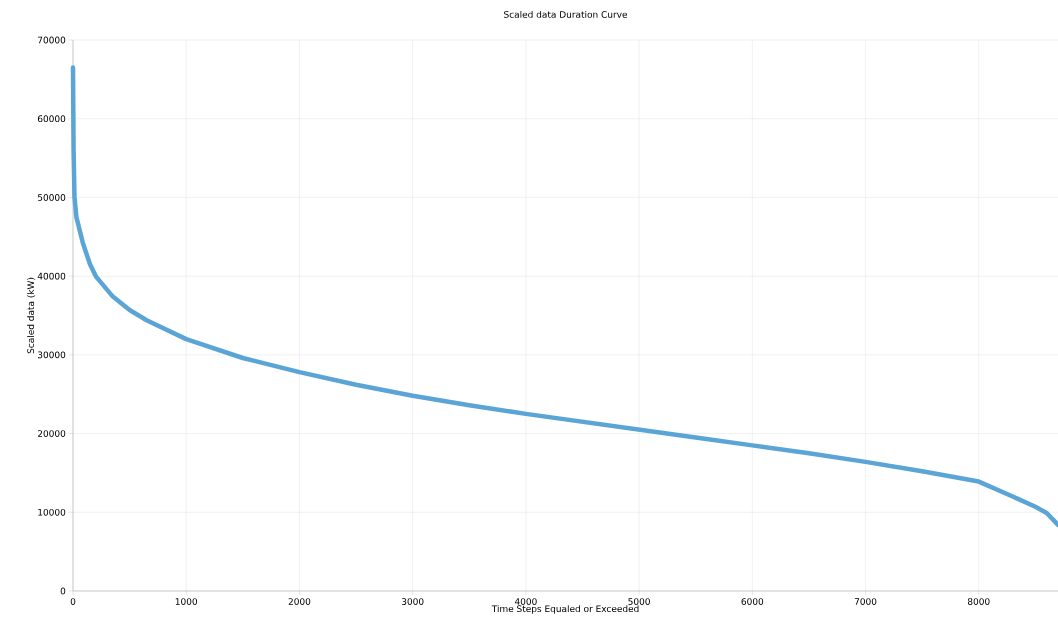 Image resolution: width=1058 pixels, height=640 pixels. Describe the element at coordinates (566, 14) in the screenshot. I see `chart-title: Scaled data Duration Curve` at that location.